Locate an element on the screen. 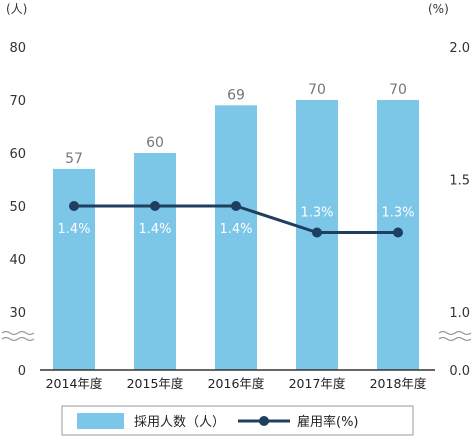 The image size is (475, 440). bar-value-label: 69 is located at coordinates (236, 95).